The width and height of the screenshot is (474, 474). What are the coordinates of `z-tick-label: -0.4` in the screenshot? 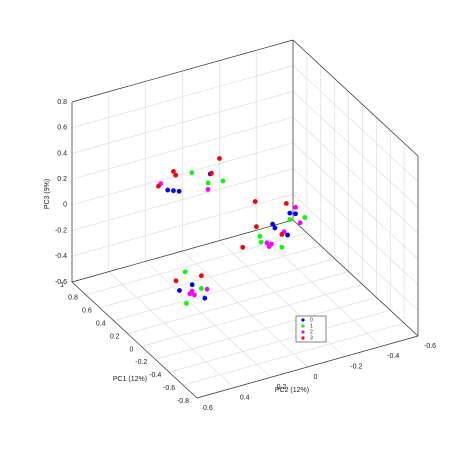 It's located at (61, 256).